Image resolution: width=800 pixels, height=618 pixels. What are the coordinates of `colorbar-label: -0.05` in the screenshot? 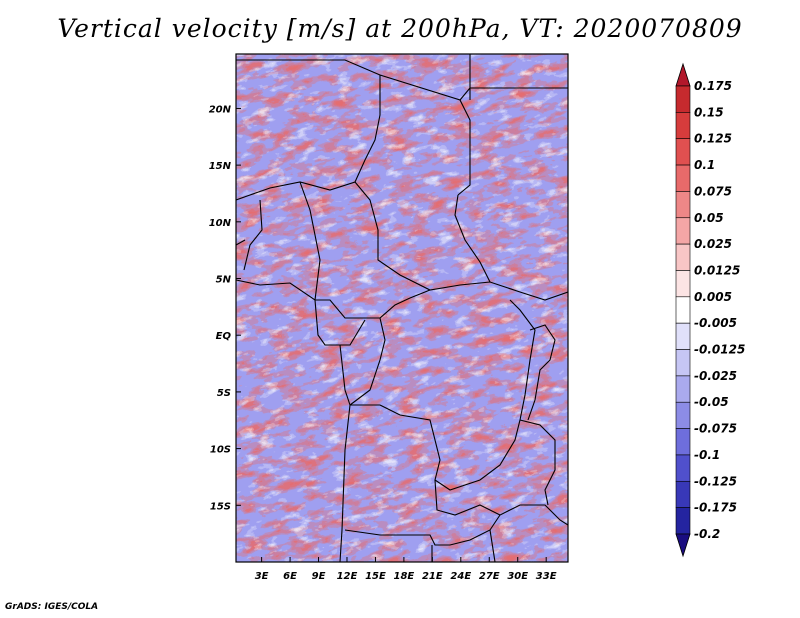 It's located at (711, 402).